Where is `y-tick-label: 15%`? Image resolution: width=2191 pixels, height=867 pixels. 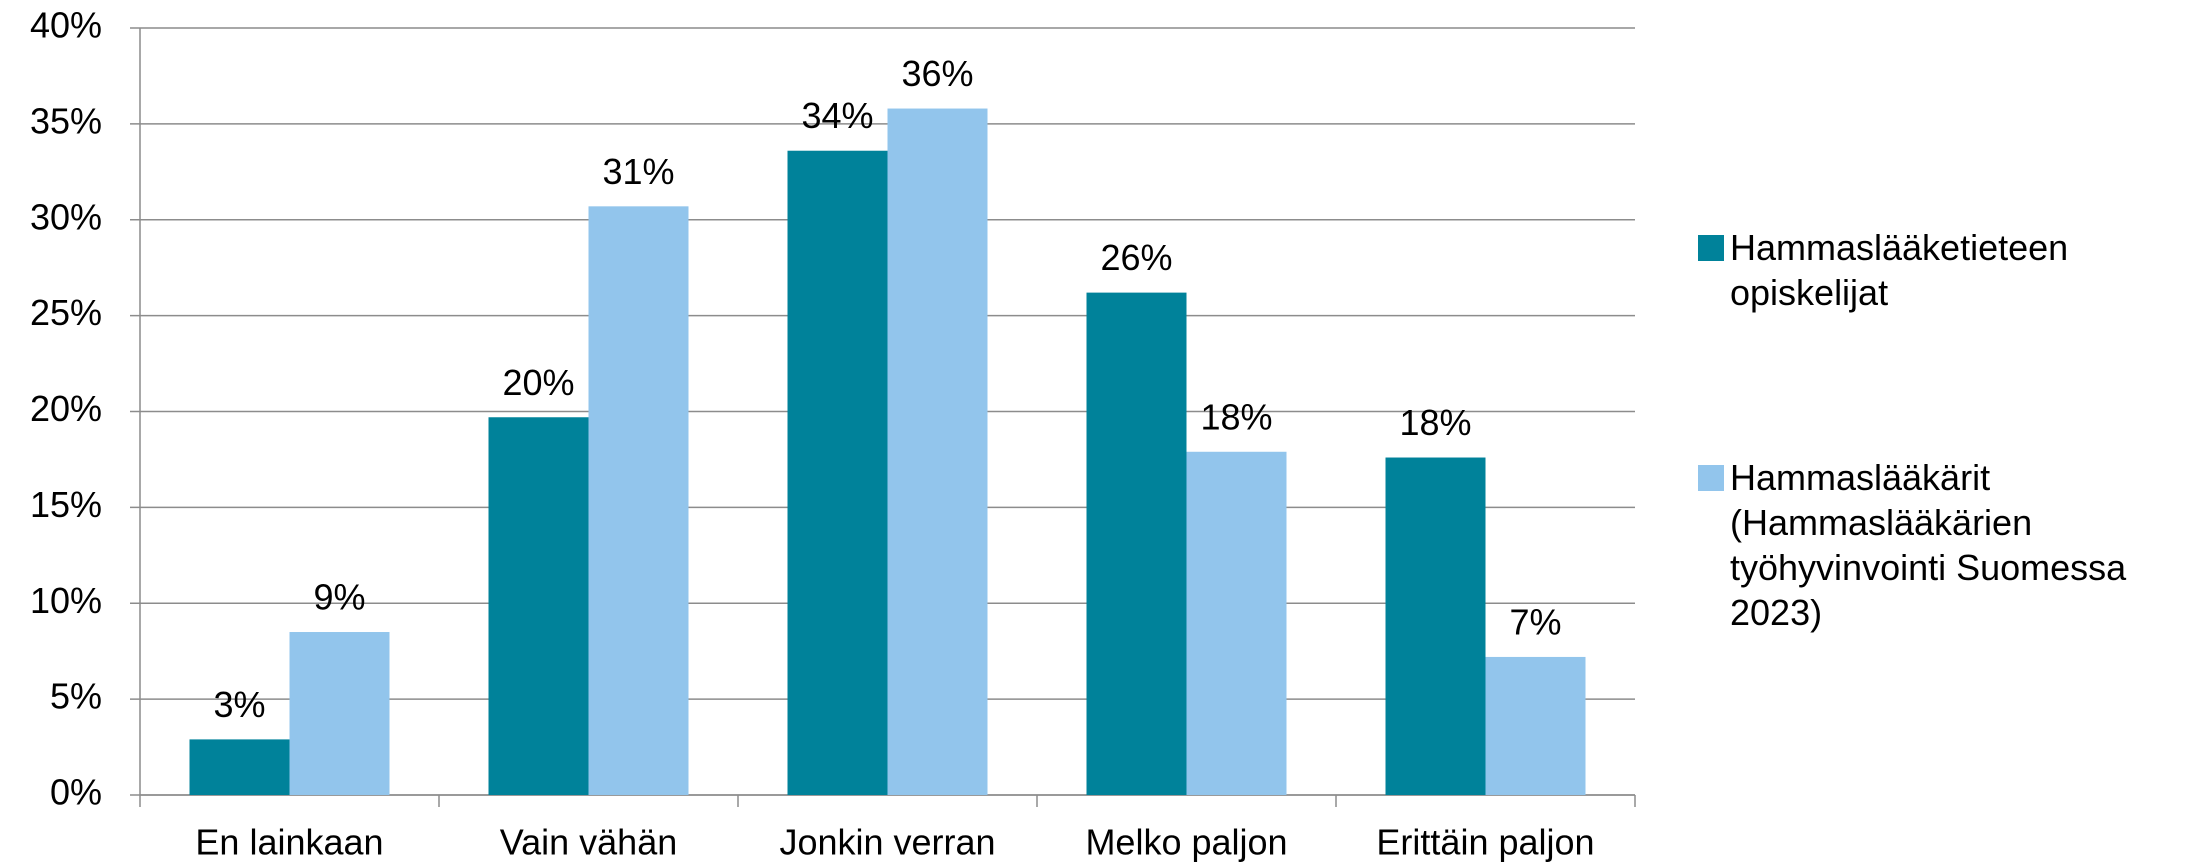 y-tick-label: 15% is located at coordinates (66, 504).